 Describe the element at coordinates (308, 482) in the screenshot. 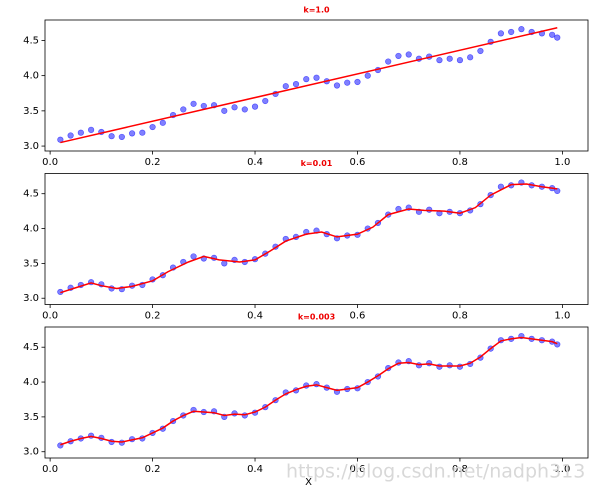

I see `x-axis-label: X` at that location.